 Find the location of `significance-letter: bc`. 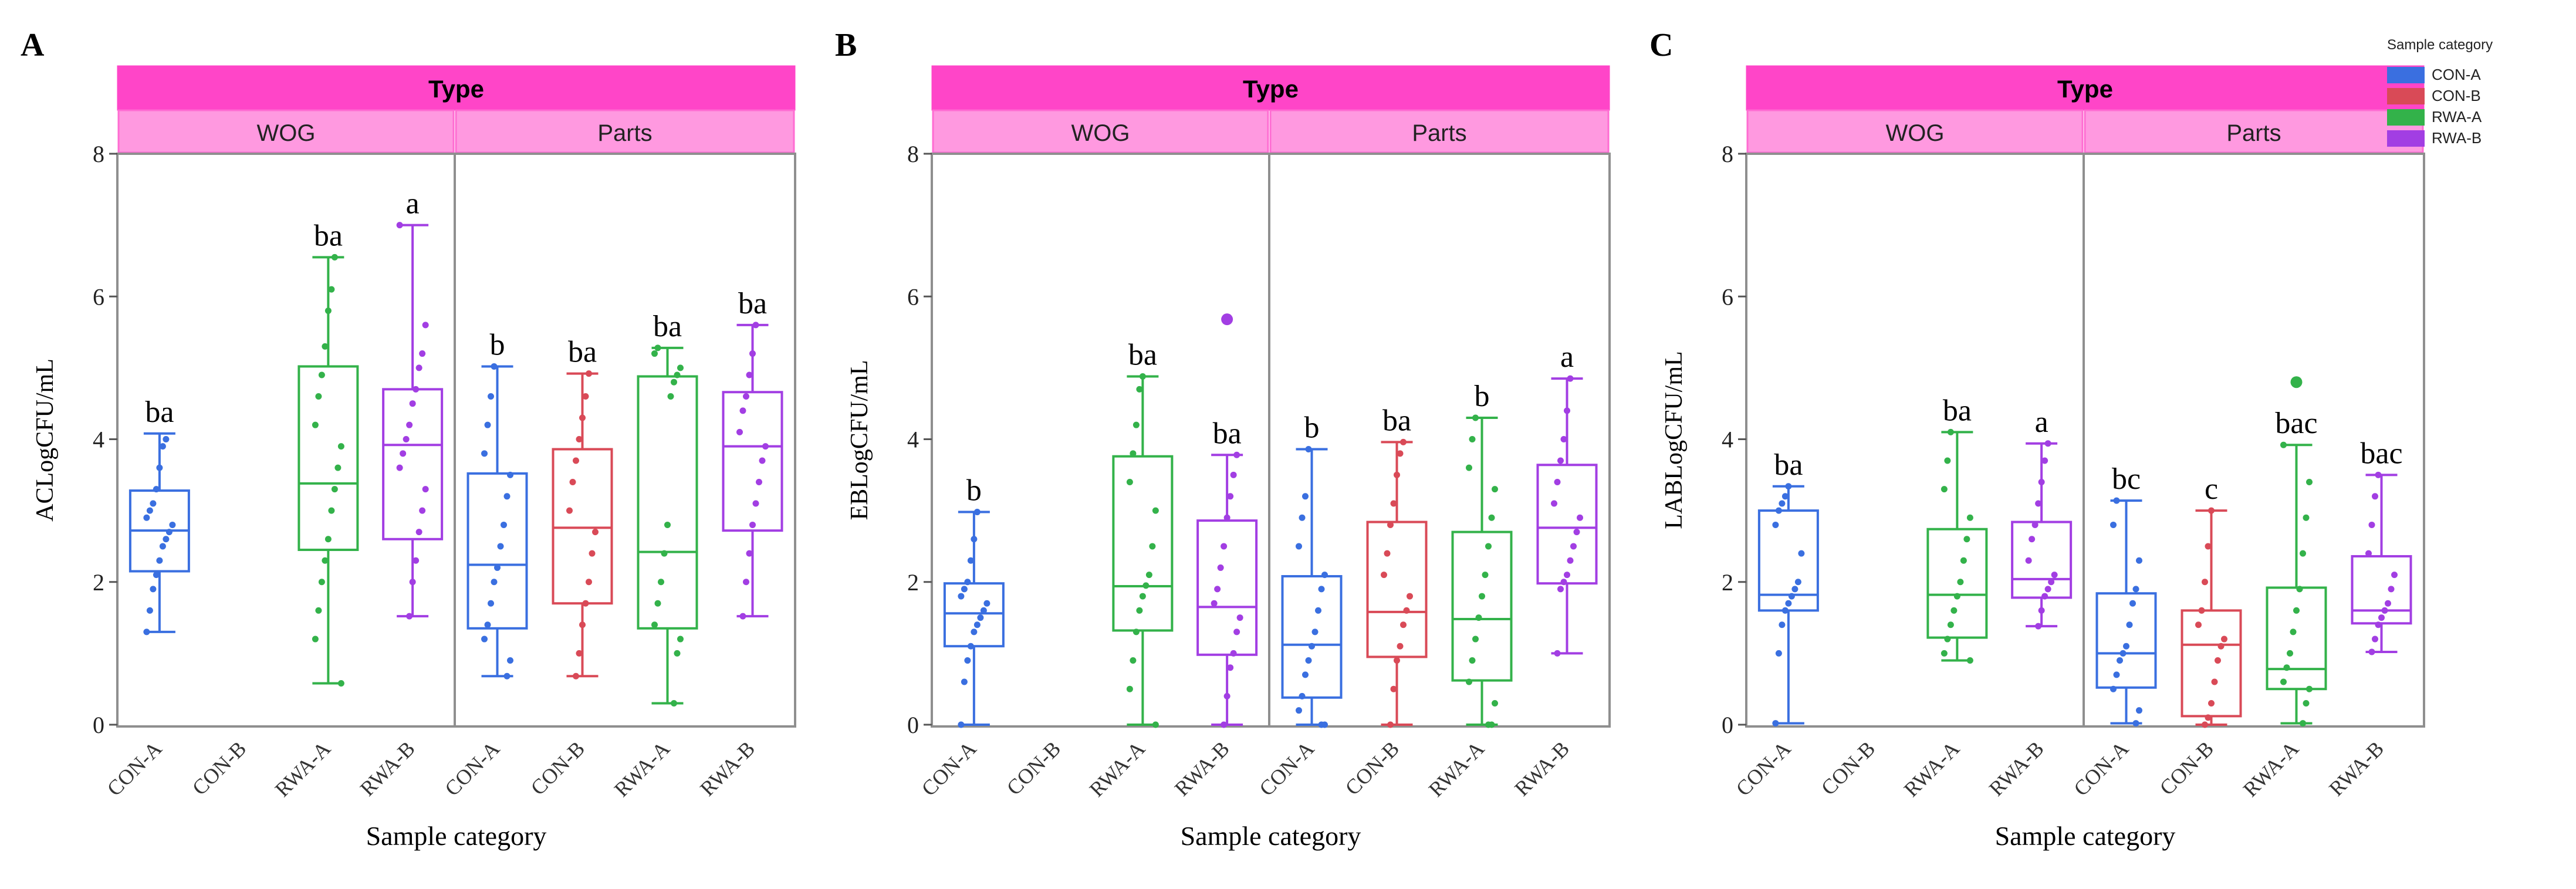

significance-letter: bc is located at coordinates (2126, 479).